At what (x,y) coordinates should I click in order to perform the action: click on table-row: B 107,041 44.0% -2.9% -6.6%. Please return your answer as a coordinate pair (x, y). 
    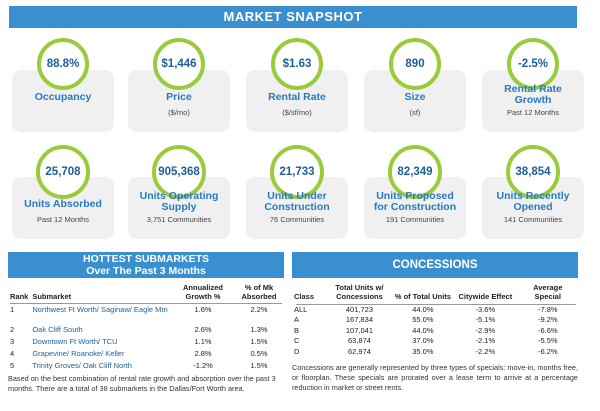
    Looking at the image, I should click on (435, 331).